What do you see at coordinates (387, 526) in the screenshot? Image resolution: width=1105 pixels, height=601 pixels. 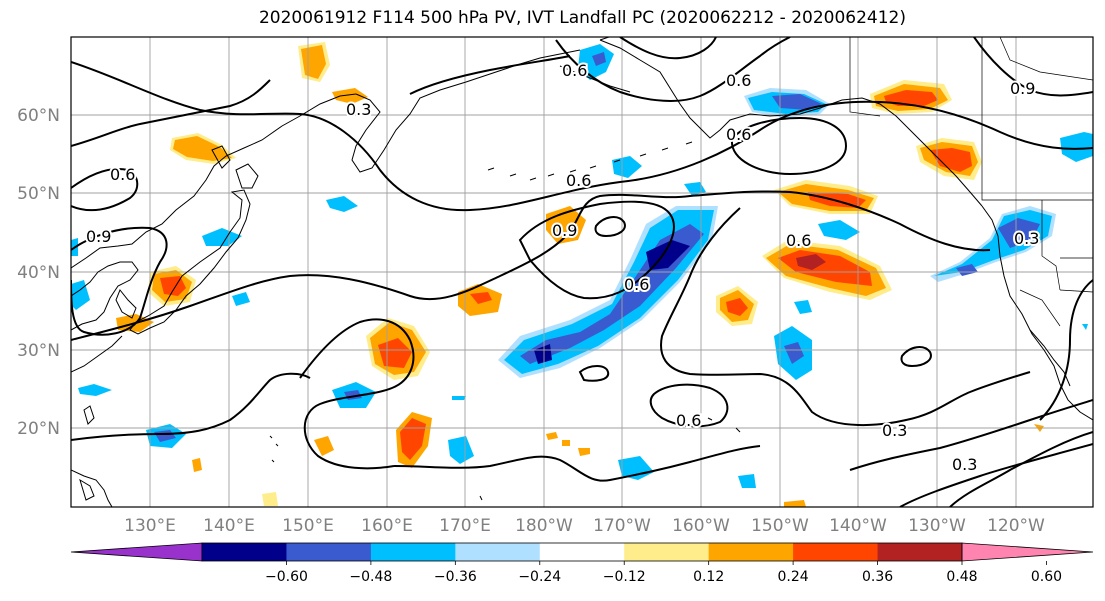 I see `lon-label: 160°E` at bounding box center [387, 526].